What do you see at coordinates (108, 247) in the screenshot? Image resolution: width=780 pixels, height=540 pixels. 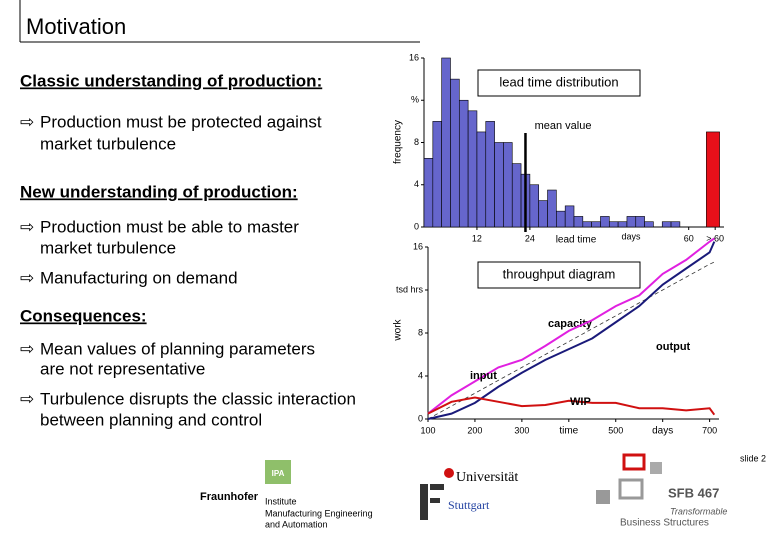 I see `bullet-text: market turbulence` at bounding box center [108, 247].